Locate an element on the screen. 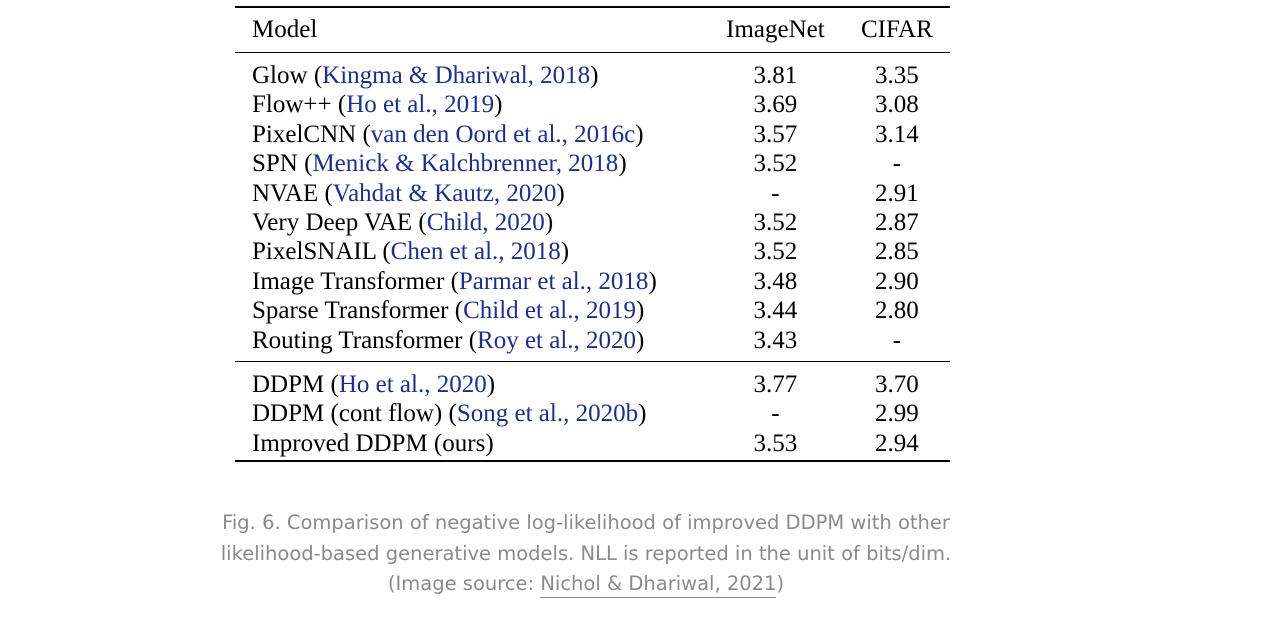  imagenet-nll-cell: 3.77 is located at coordinates (775, 385).